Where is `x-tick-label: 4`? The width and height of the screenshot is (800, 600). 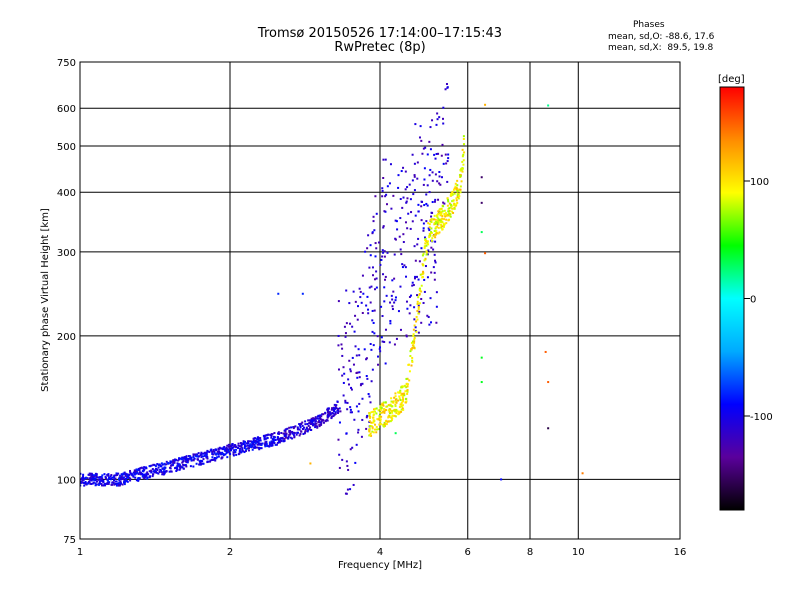
x-tick-label: 4 is located at coordinates (380, 552).